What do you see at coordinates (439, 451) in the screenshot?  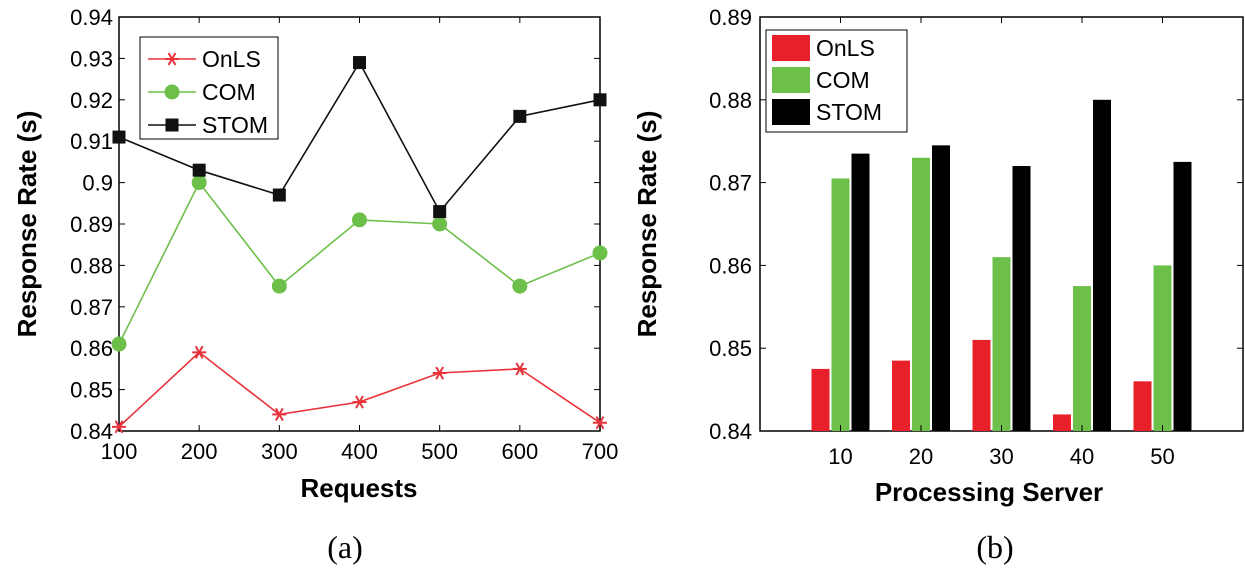 I see `x-tick-label-a: 500` at bounding box center [439, 451].